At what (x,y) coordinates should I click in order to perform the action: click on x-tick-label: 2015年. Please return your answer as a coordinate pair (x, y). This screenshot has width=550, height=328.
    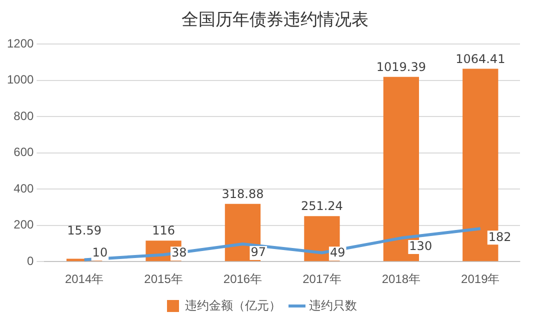
    Looking at the image, I should click on (163, 279).